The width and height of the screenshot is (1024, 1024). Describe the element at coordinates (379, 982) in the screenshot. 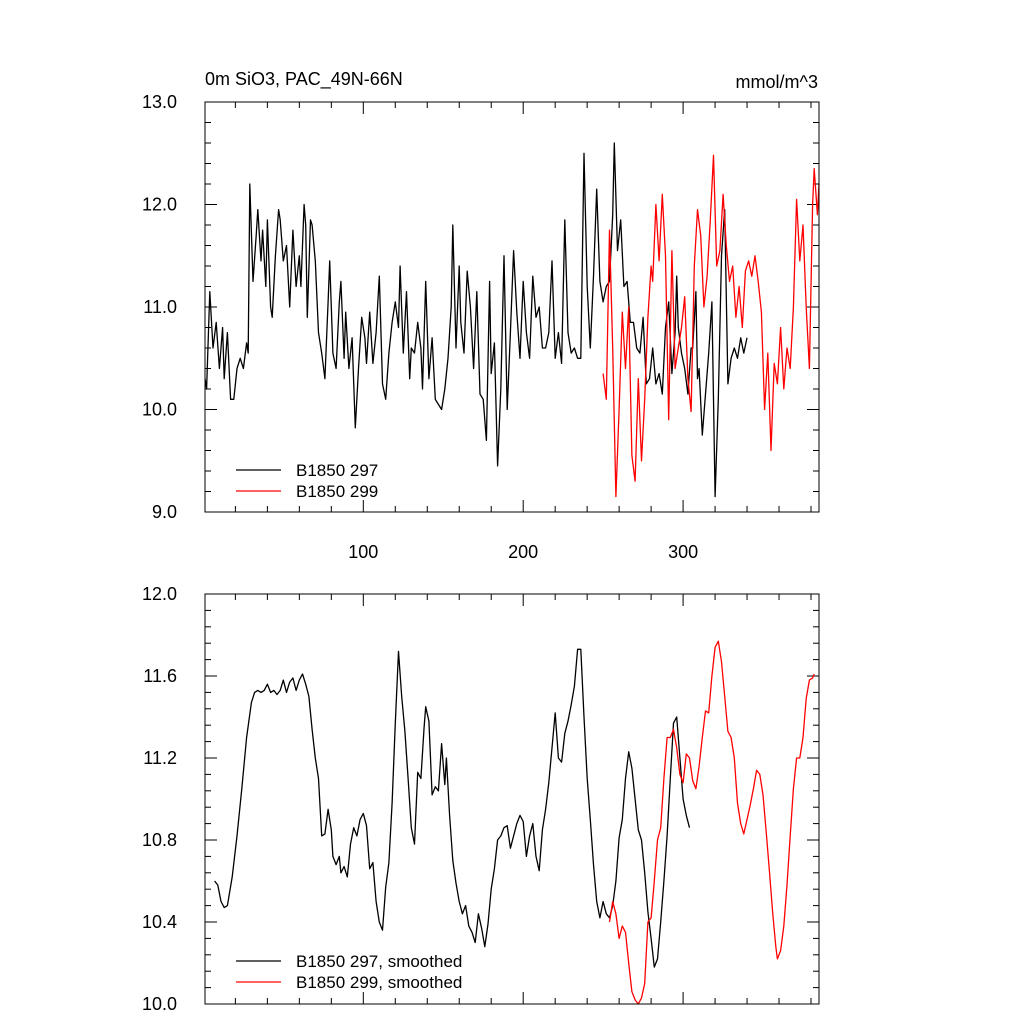

I see `legend-label: B1850 299, smoothed` at that location.